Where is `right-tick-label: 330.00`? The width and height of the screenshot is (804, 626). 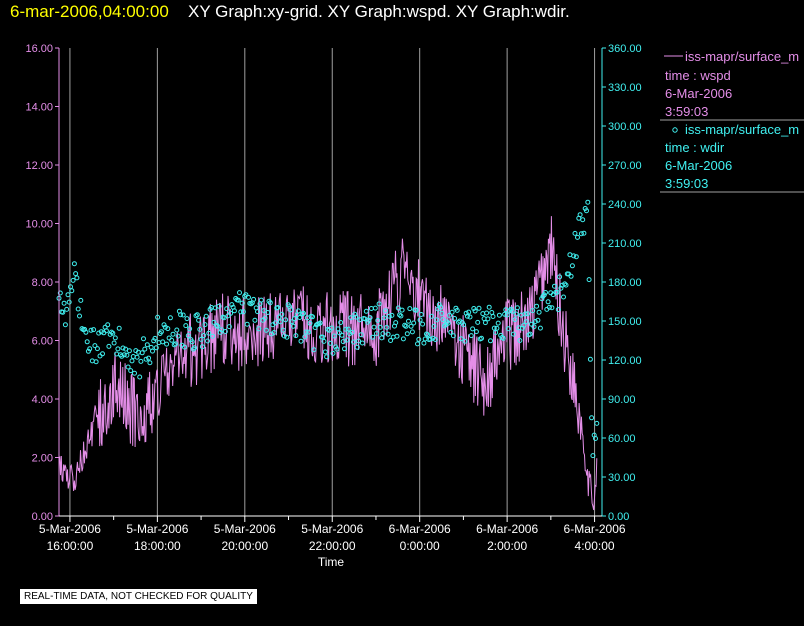 right-tick-label: 330.00 is located at coordinates (625, 88).